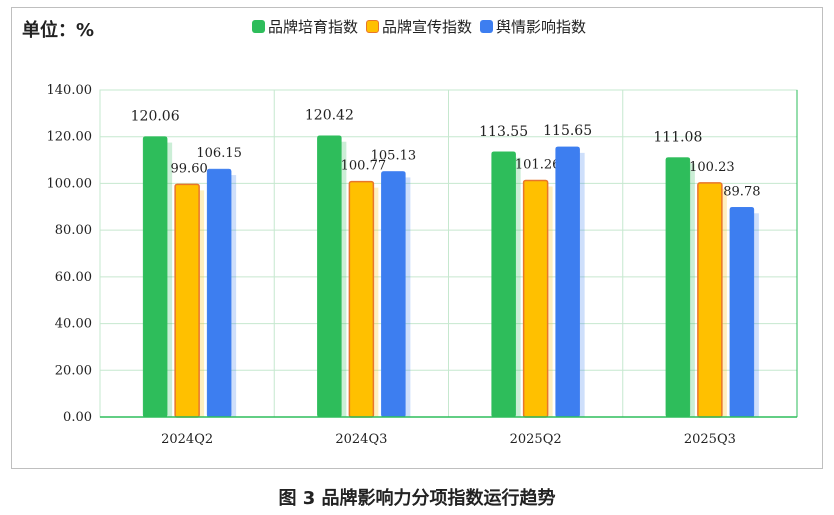 This screenshot has height=515, width=834. What do you see at coordinates (710, 439) in the screenshot?
I see `x-tick-label: 2025Q3` at bounding box center [710, 439].